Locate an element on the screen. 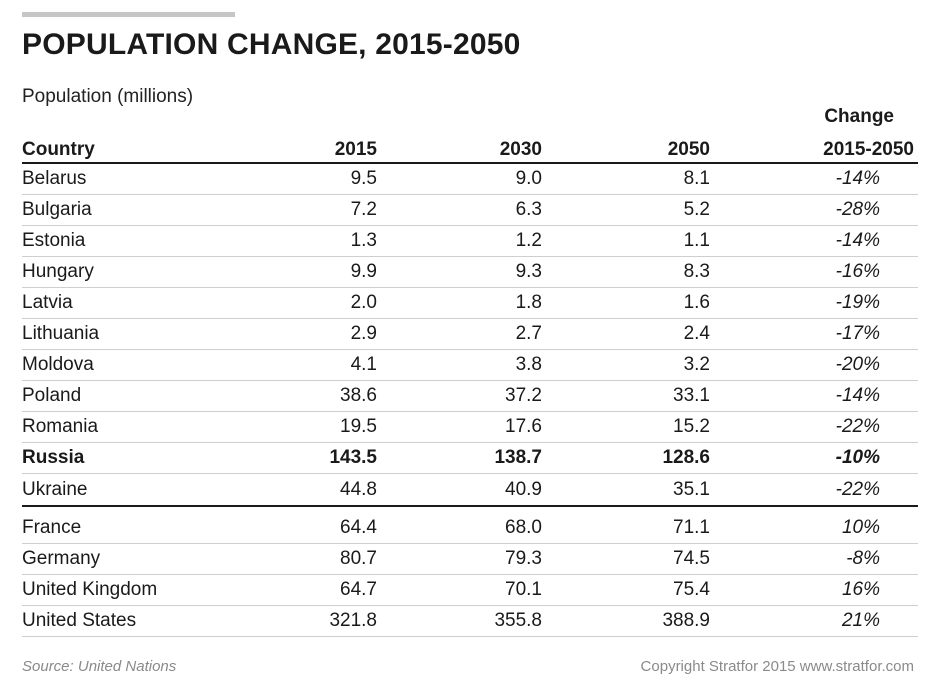 The width and height of the screenshot is (940, 682). header-change: 2015-2050 is located at coordinates (819, 147).